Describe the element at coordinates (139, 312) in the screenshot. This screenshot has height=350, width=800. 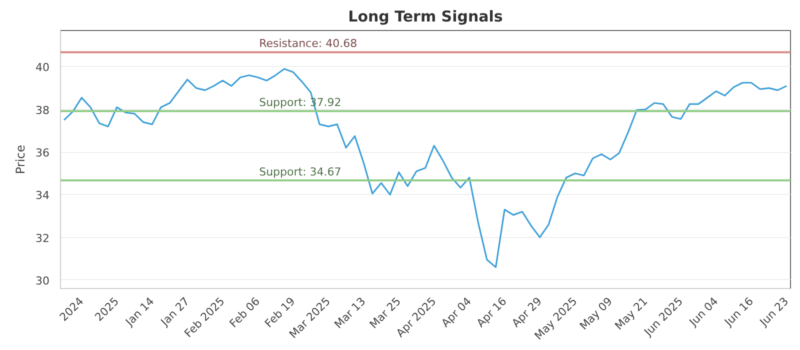
I see `x-tick-label: Jan 14` at that location.